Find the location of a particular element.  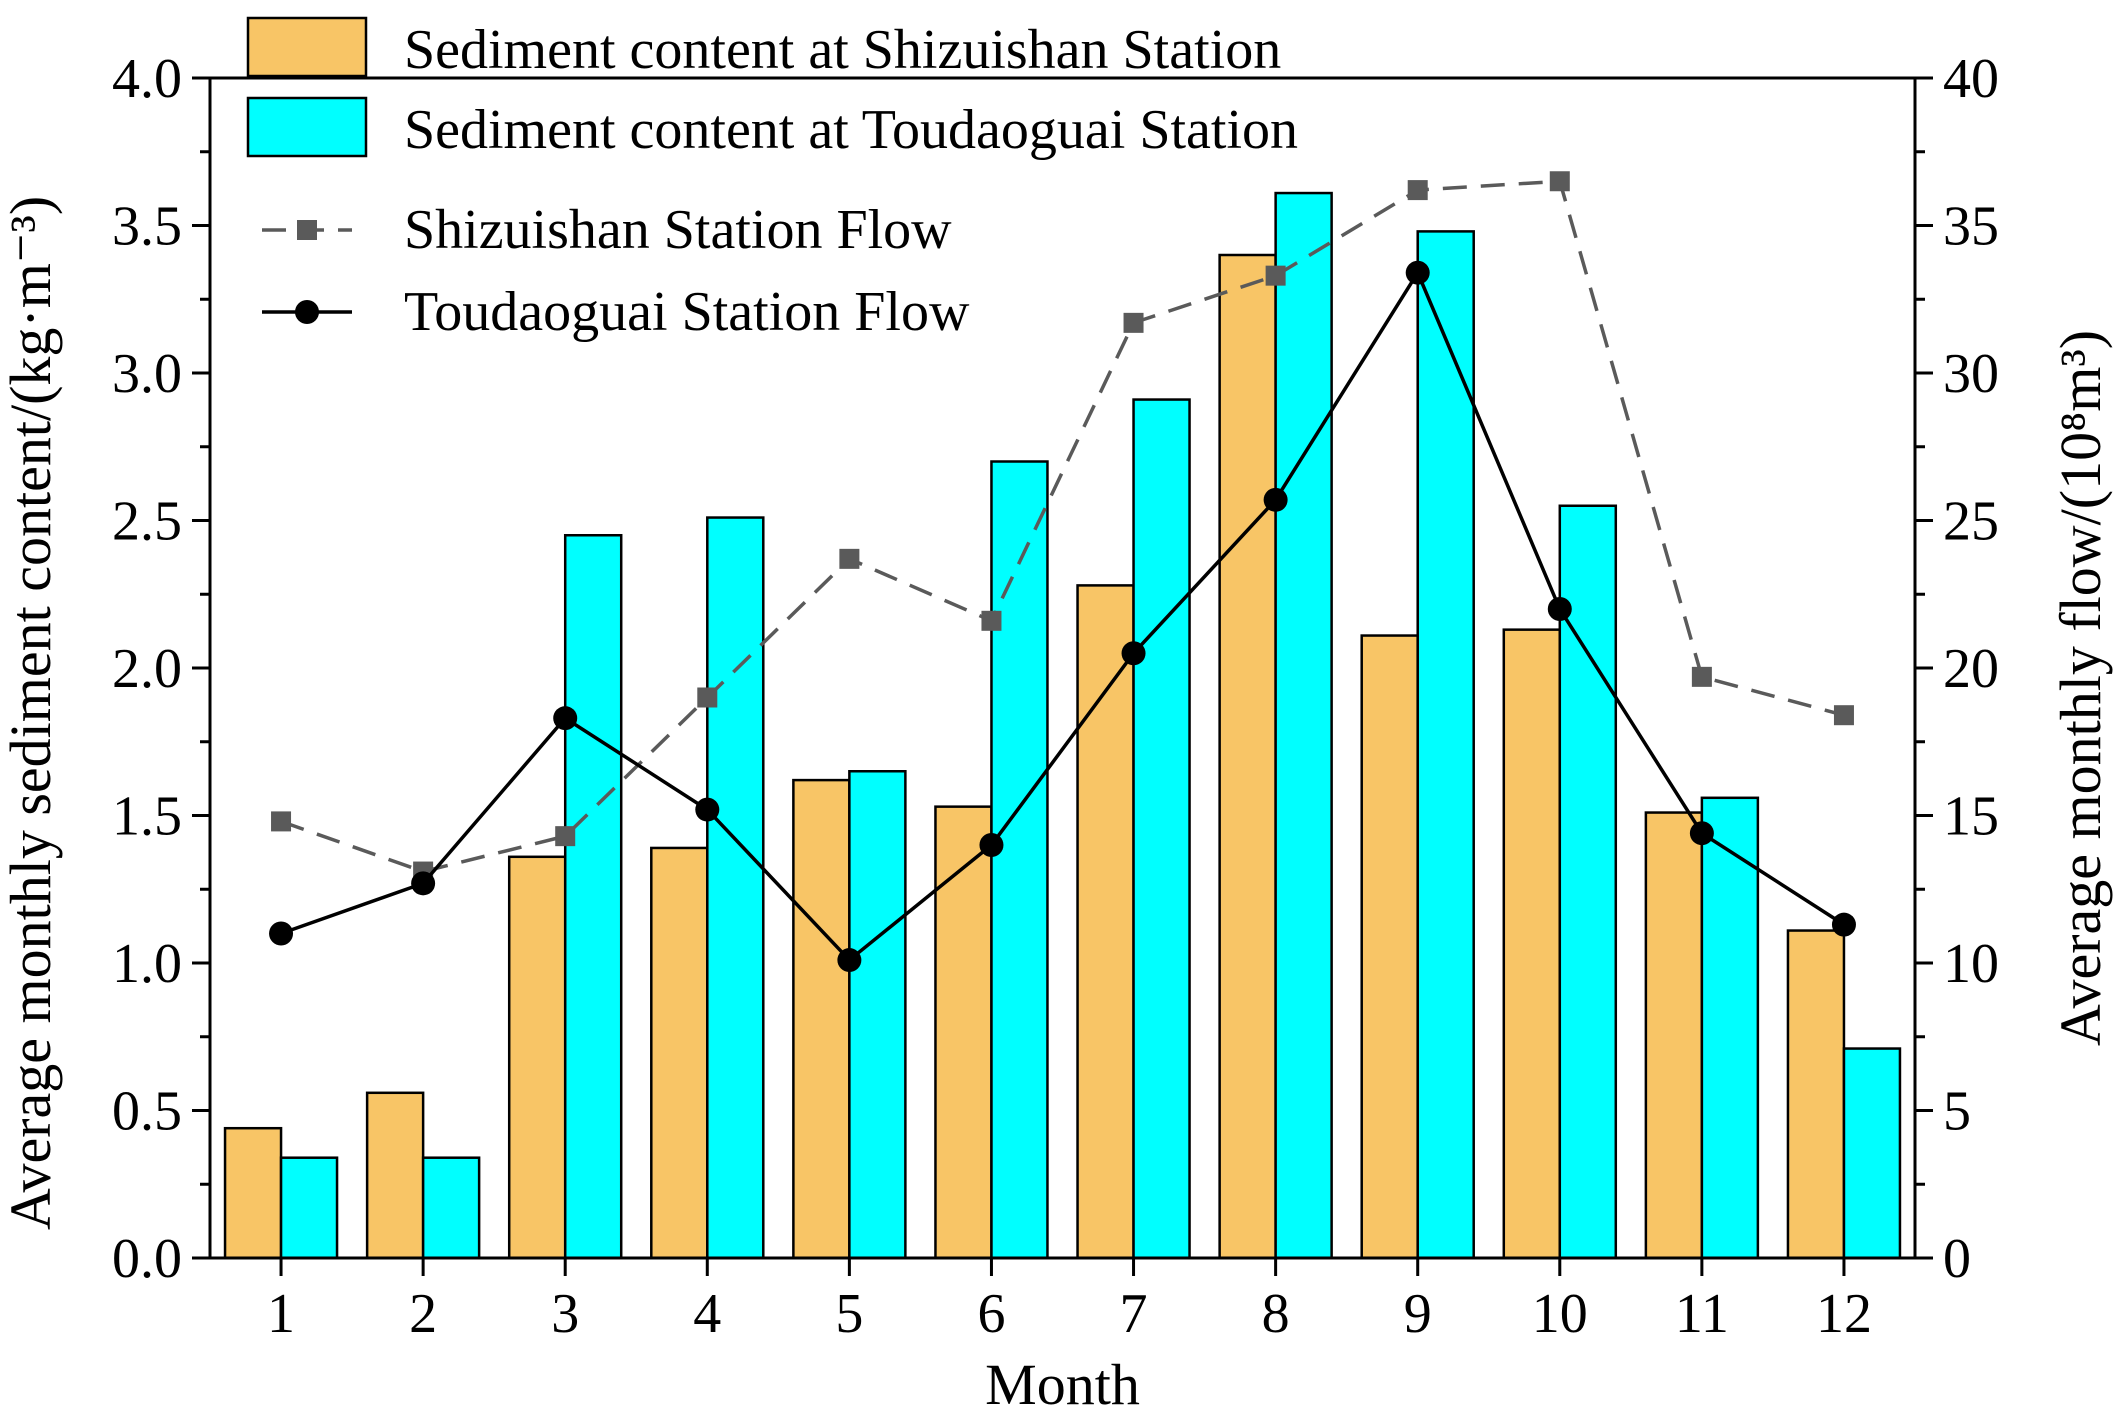

y-left-tick-label: 0.0 is located at coordinates (147, 1259).